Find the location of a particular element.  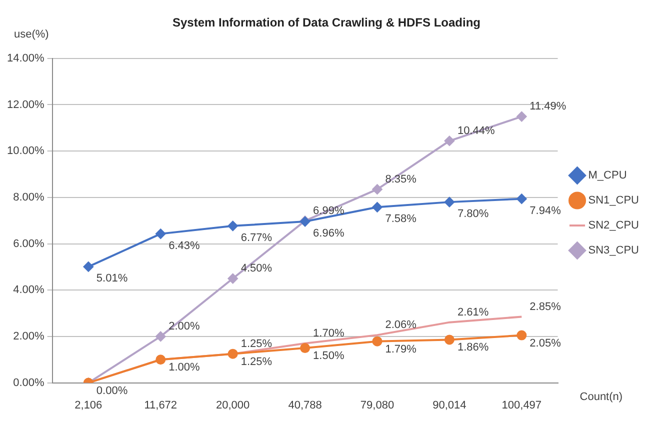

legend-label: M_CPU is located at coordinates (607, 176).